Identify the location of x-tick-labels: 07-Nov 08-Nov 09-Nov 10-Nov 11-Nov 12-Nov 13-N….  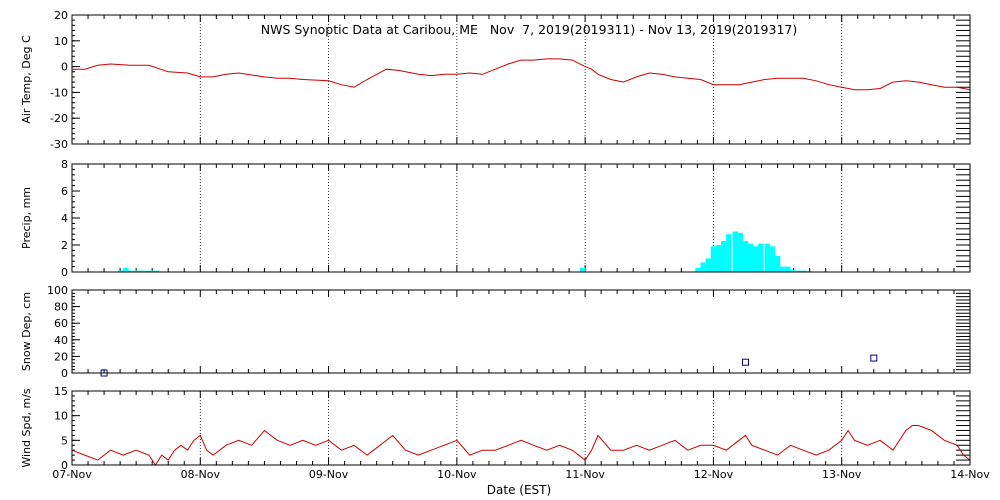
(521, 474).